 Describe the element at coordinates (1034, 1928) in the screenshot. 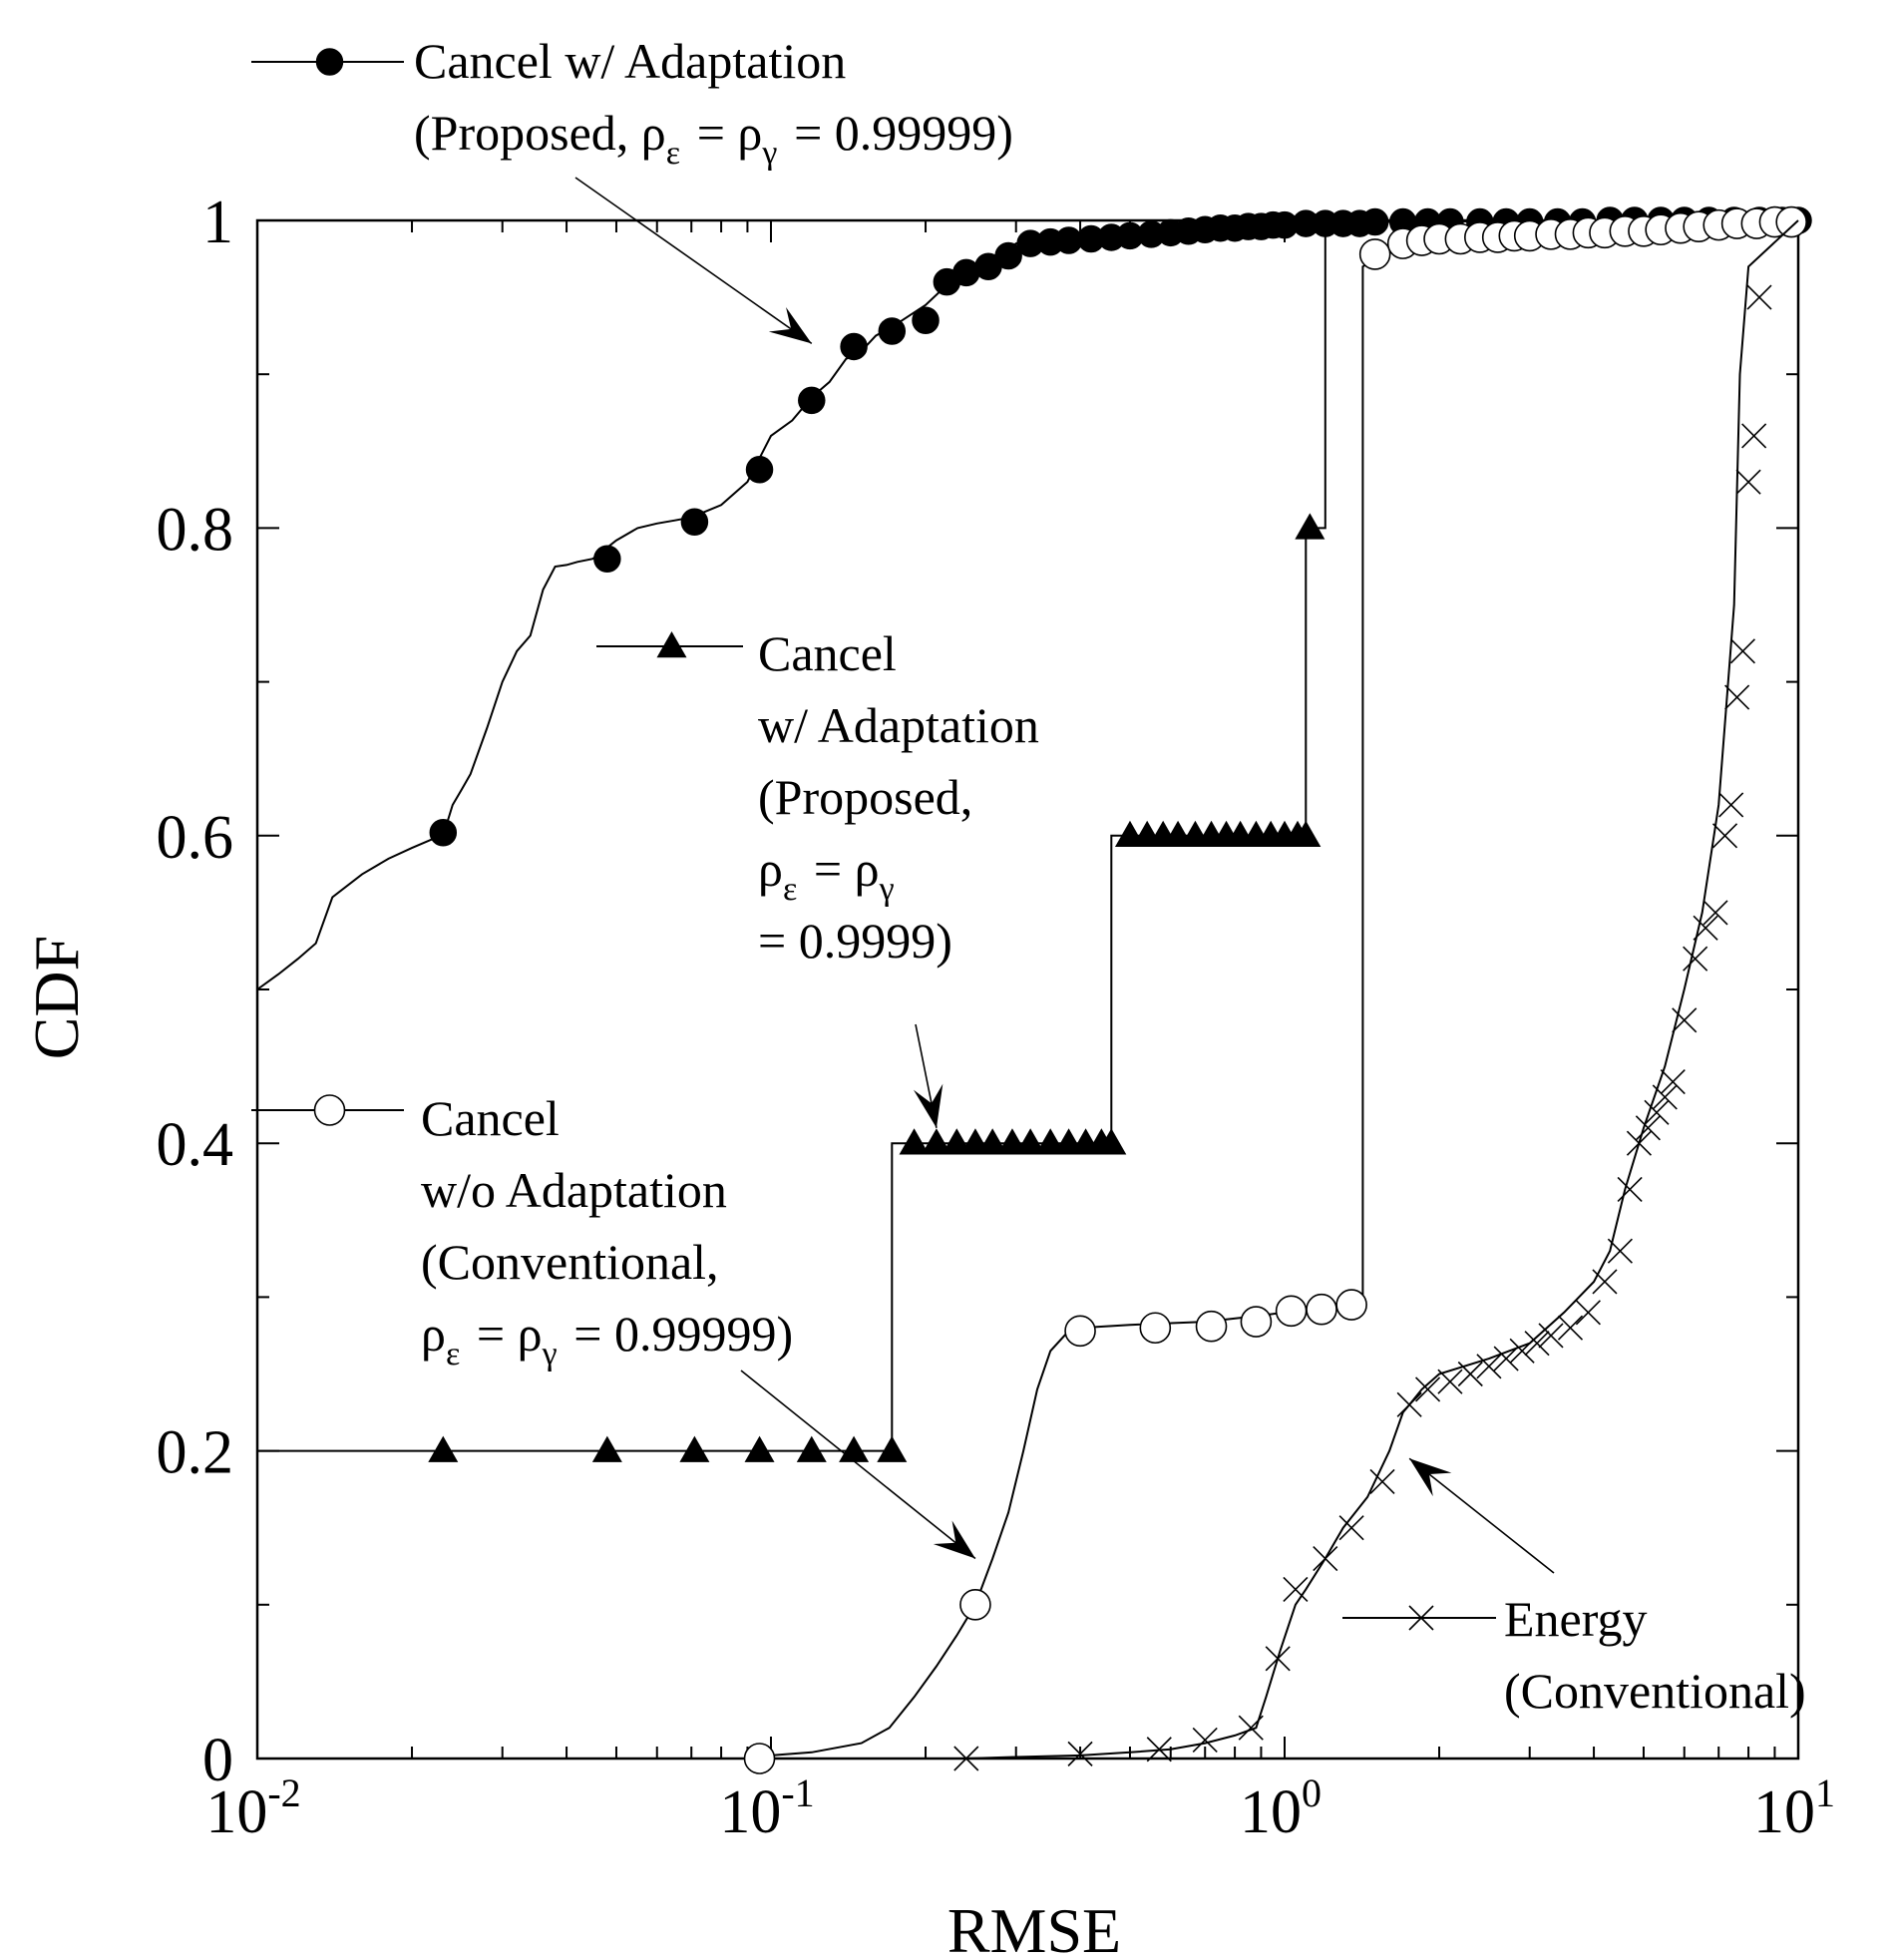

I see `x-axis-title: RMSE` at that location.